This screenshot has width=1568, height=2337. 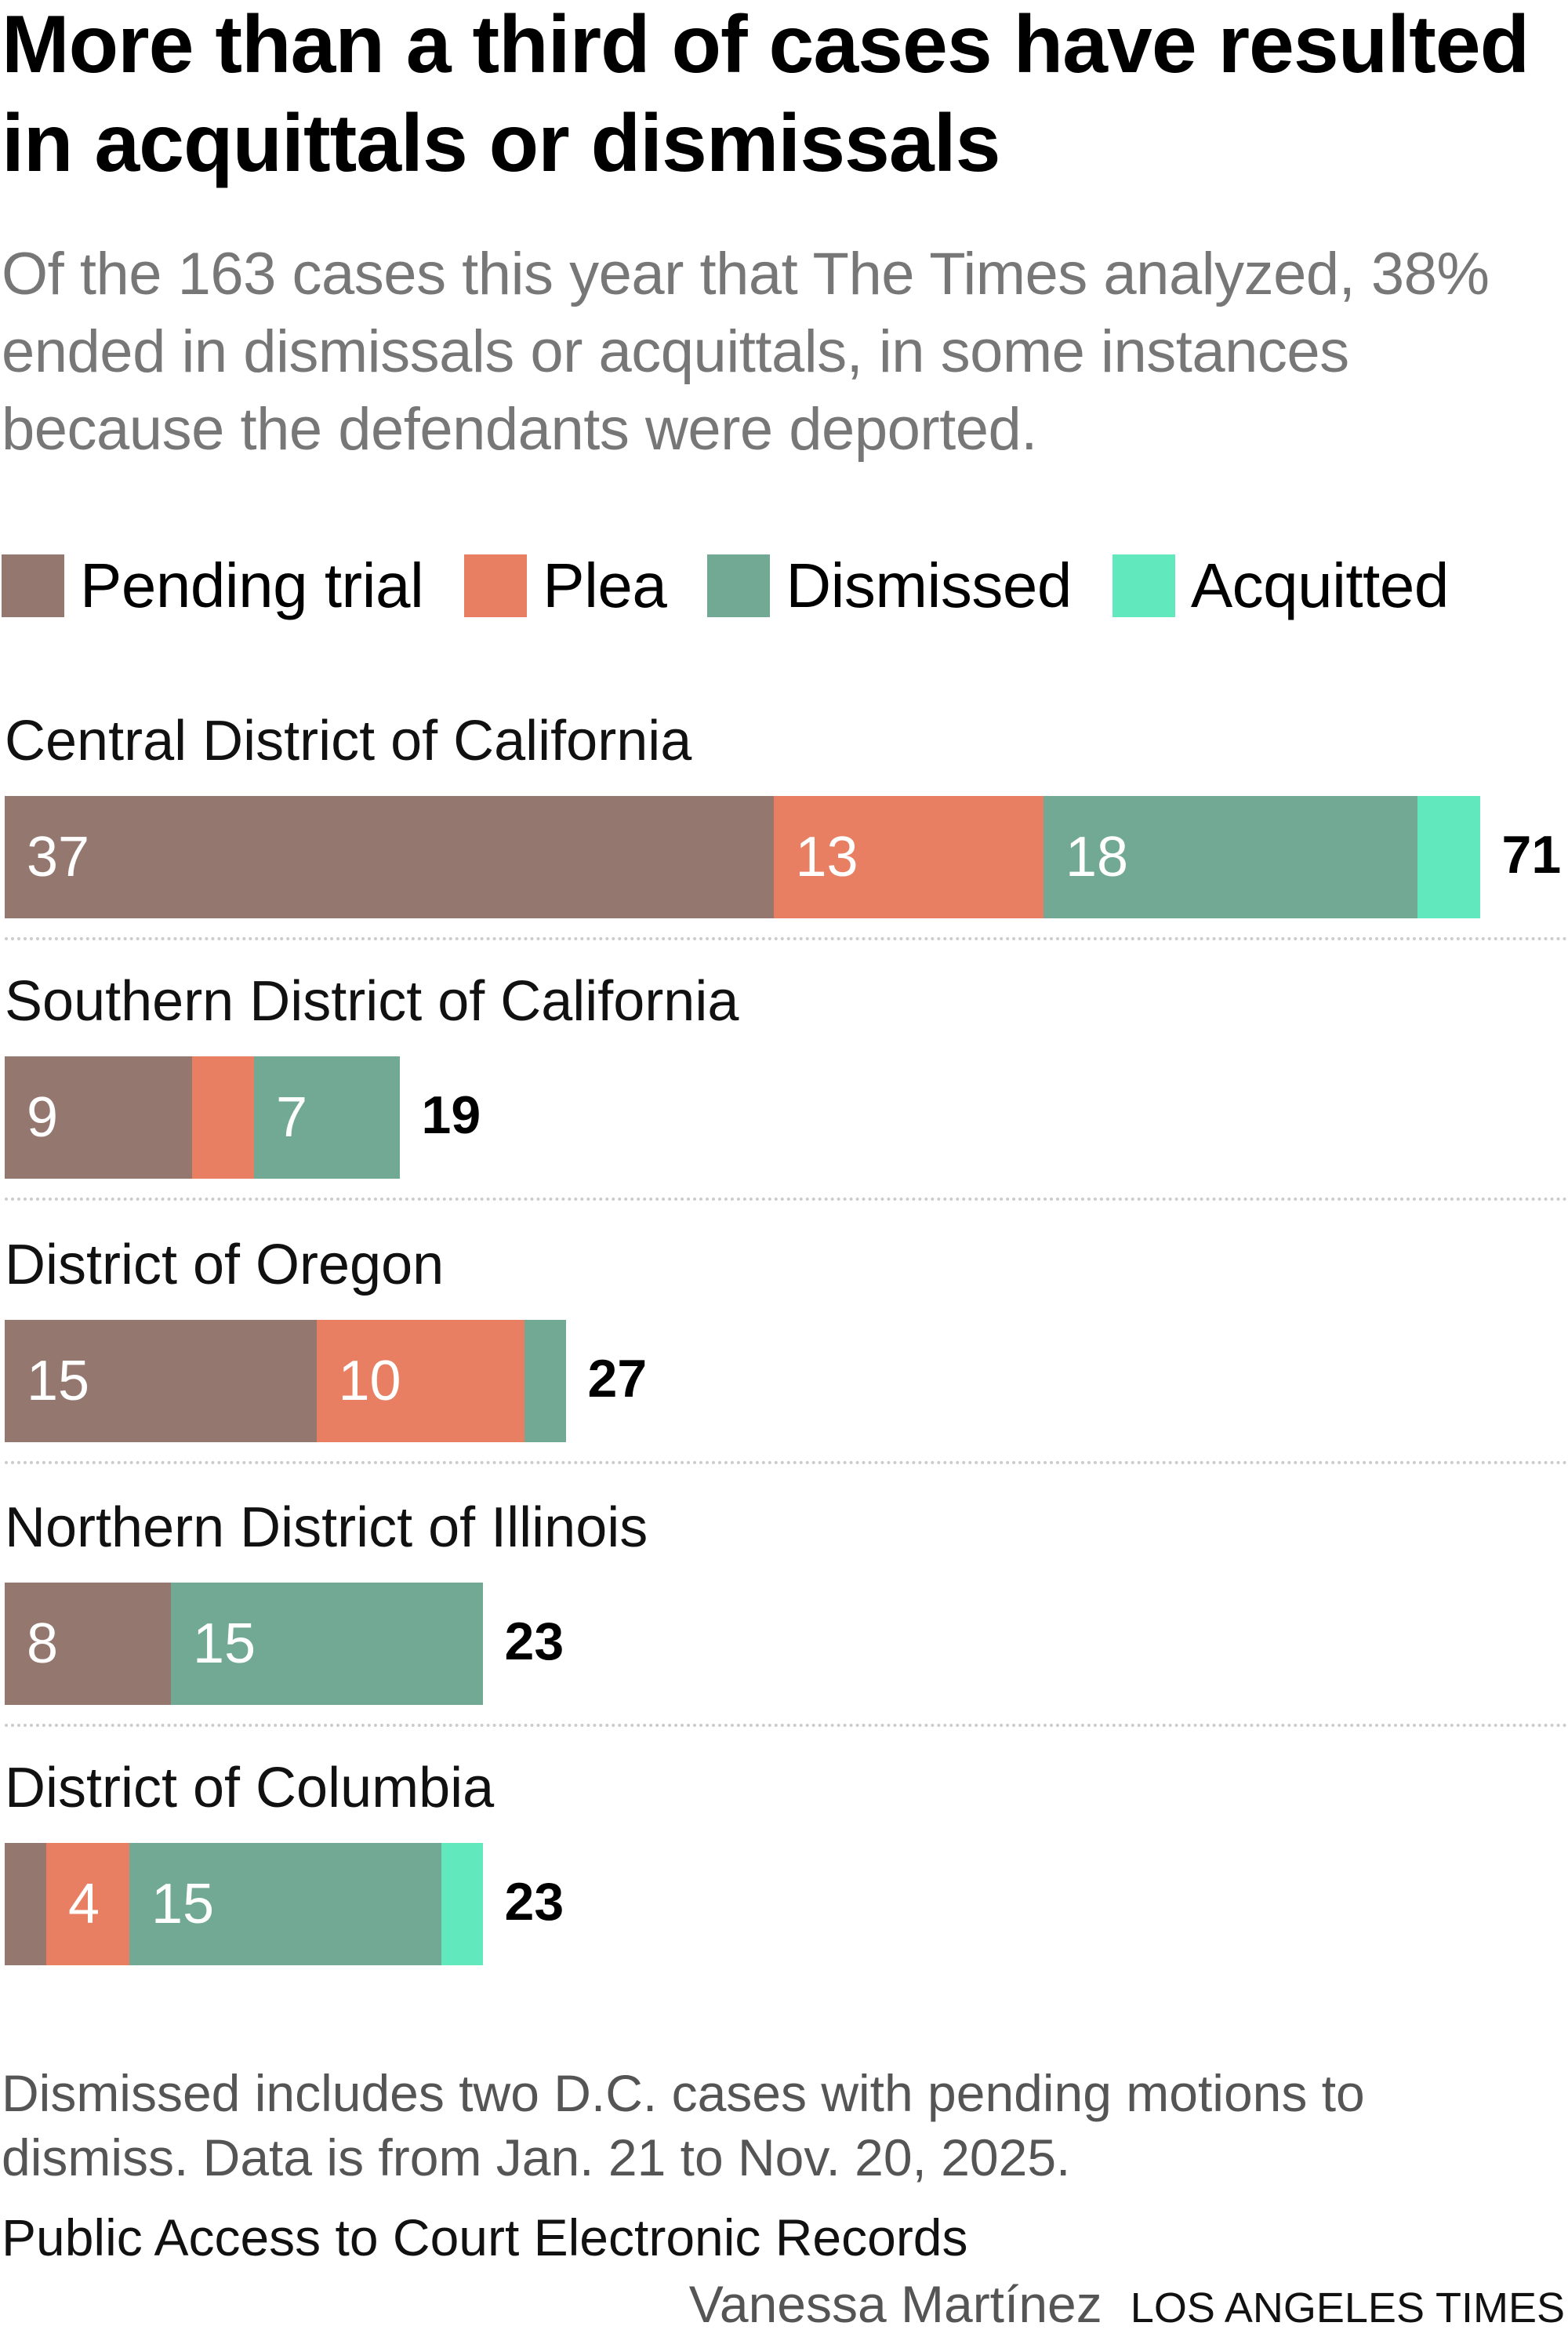 What do you see at coordinates (222, 1117) in the screenshot?
I see `bar-segment-plea` at bounding box center [222, 1117].